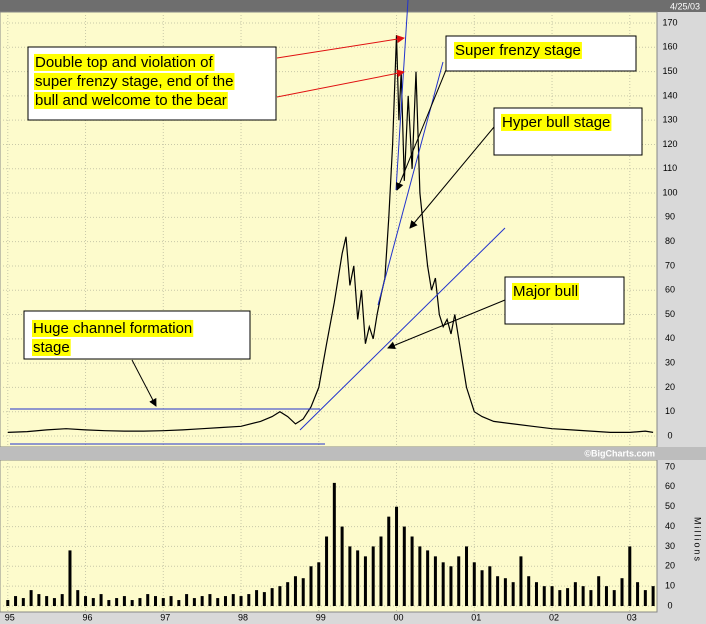 This screenshot has height=624, width=706. I want to click on credit: ©BigCharts.com, so click(619, 453).